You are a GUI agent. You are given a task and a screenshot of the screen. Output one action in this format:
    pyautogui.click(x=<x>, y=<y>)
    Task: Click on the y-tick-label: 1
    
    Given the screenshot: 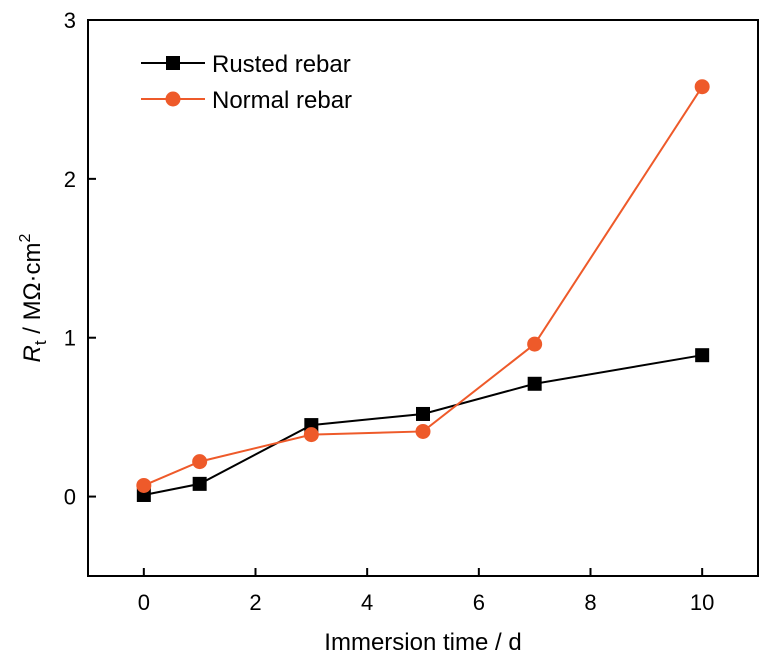 What is the action you would take?
    pyautogui.click(x=70, y=338)
    